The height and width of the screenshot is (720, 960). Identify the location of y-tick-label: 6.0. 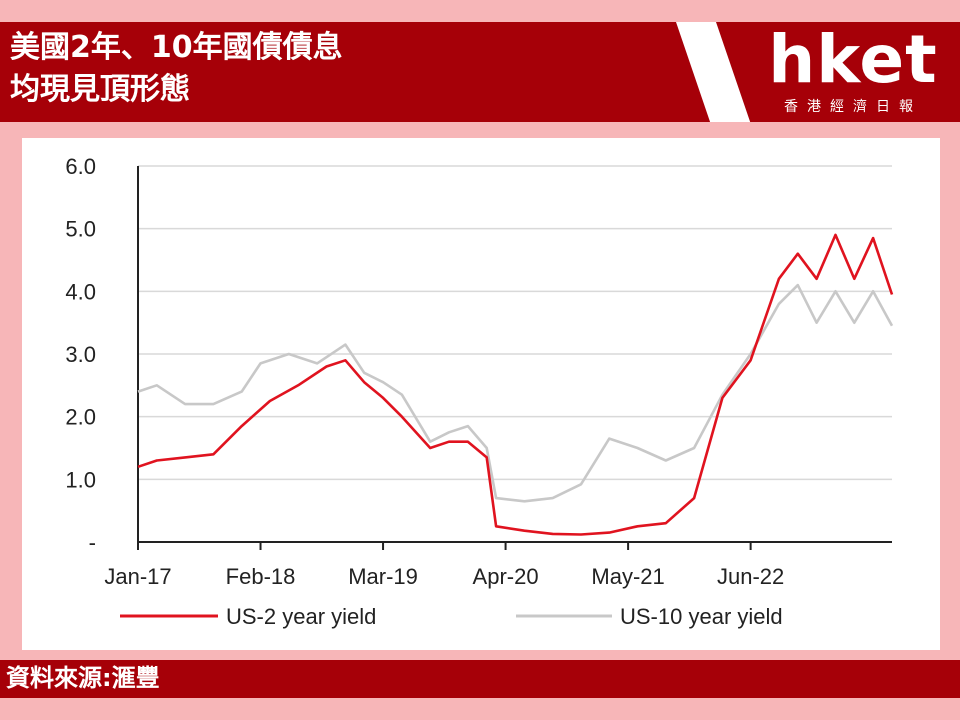
(80, 166).